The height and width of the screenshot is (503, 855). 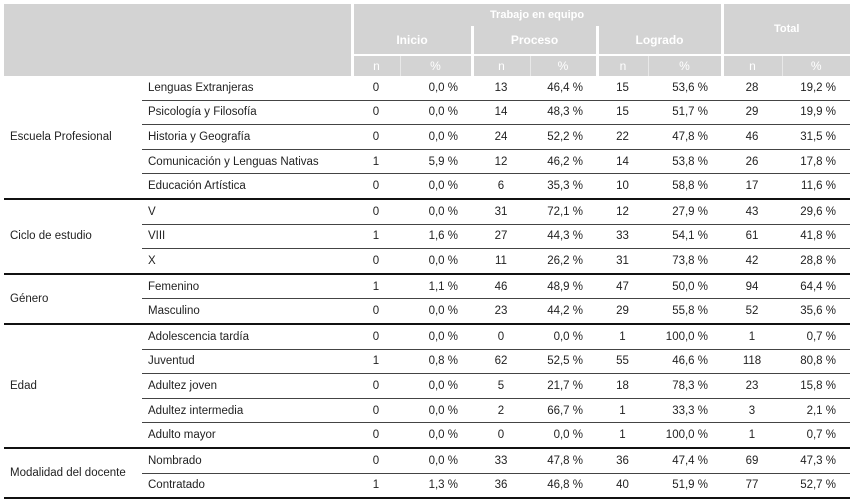 What do you see at coordinates (501, 386) in the screenshot?
I see `cell: 5` at bounding box center [501, 386].